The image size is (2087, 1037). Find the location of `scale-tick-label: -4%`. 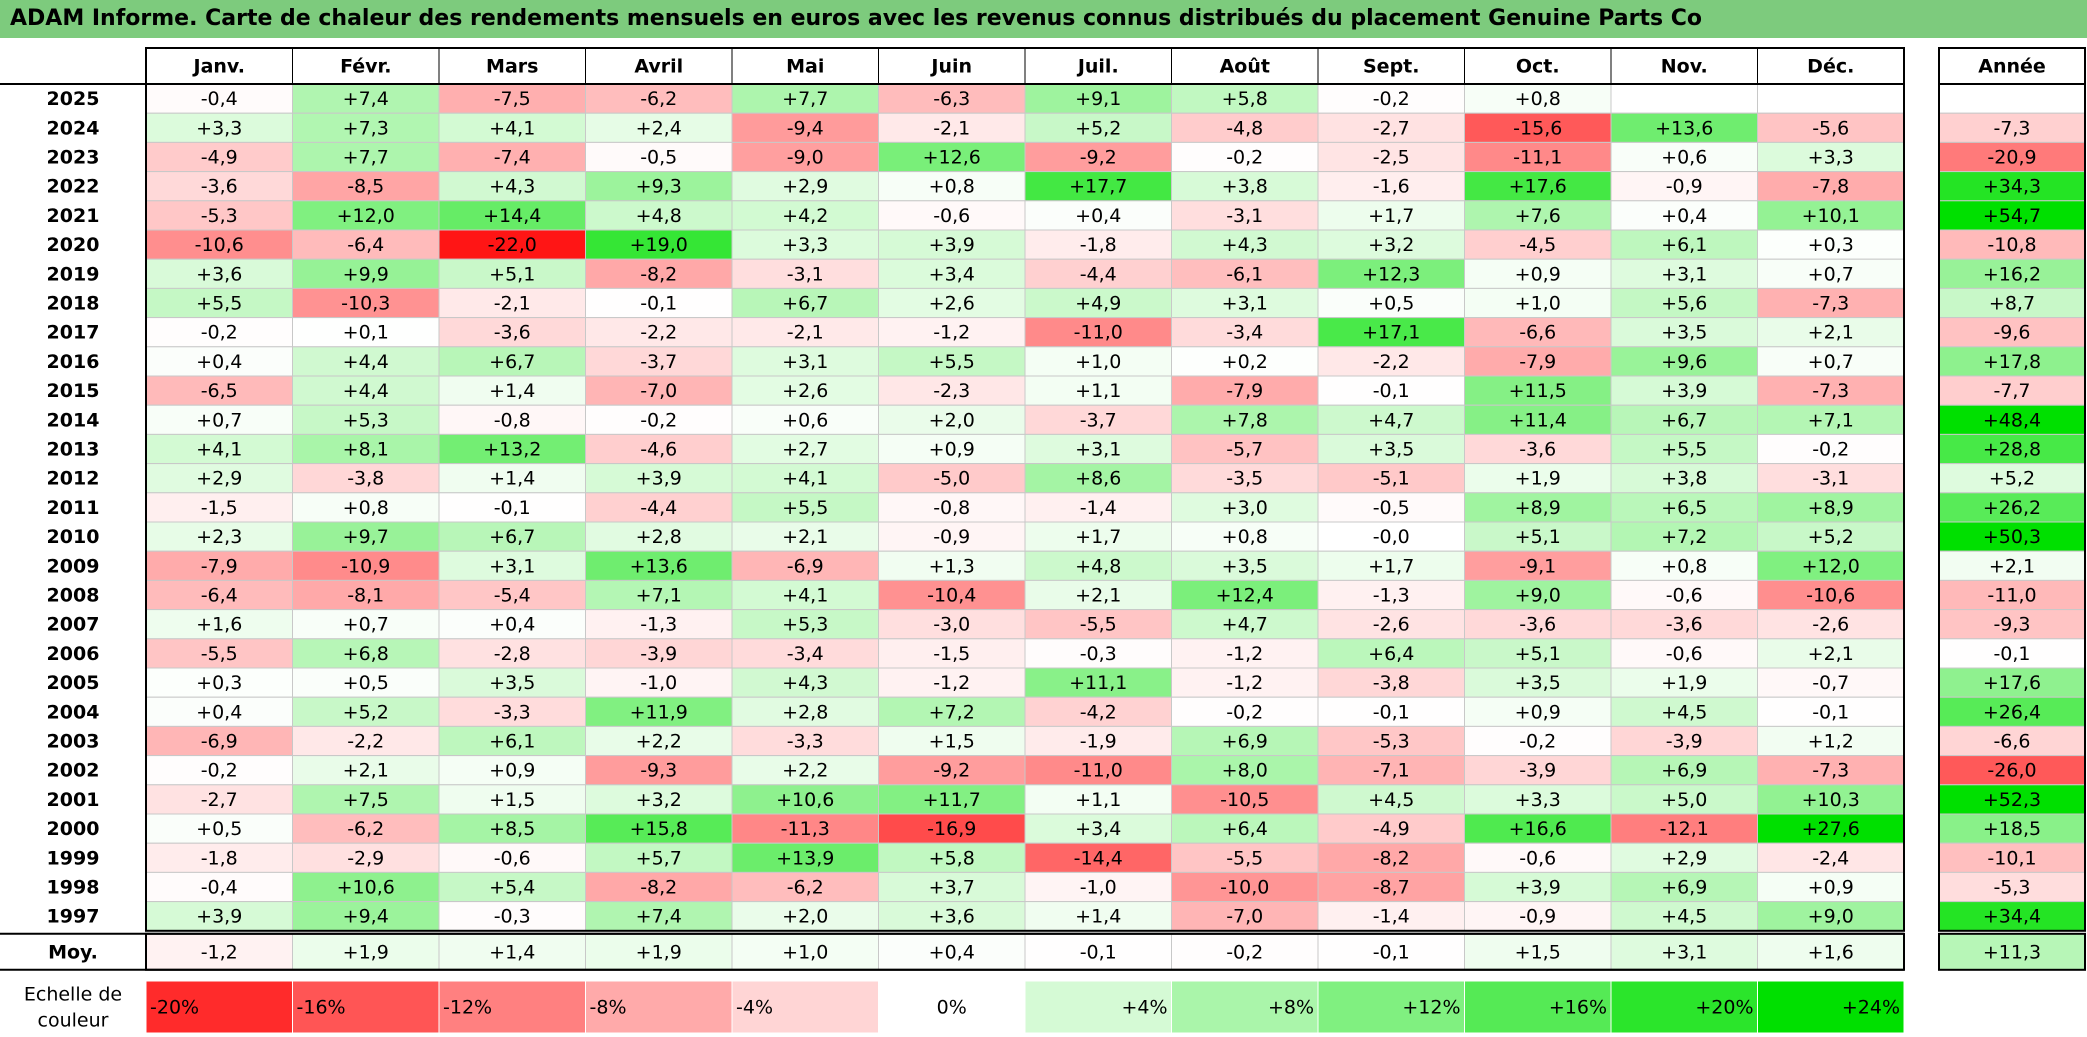

scale-tick-label: -4% is located at coordinates (754, 1008).